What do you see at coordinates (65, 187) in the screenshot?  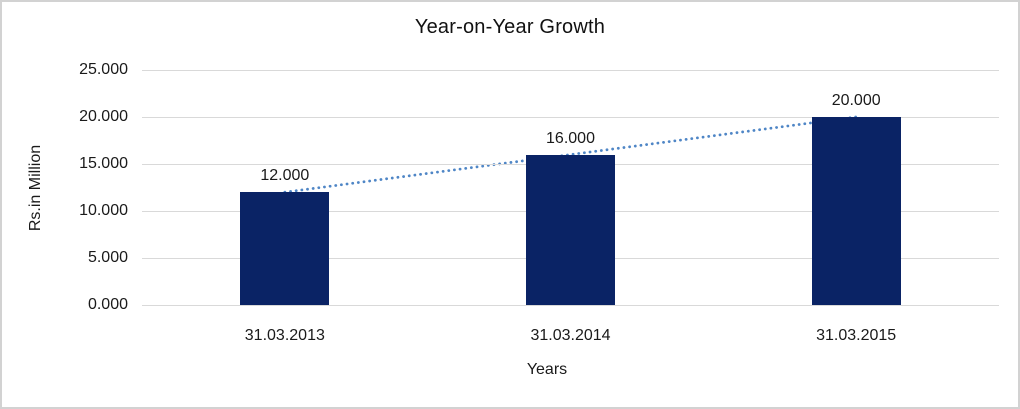 I see `y-axis-tick-labels: 25.000 20.000 15.000 10.000 5.000 0.000` at bounding box center [65, 187].